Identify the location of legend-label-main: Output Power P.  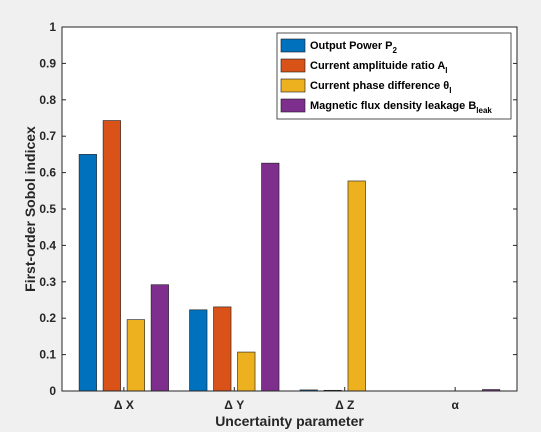
(351, 46).